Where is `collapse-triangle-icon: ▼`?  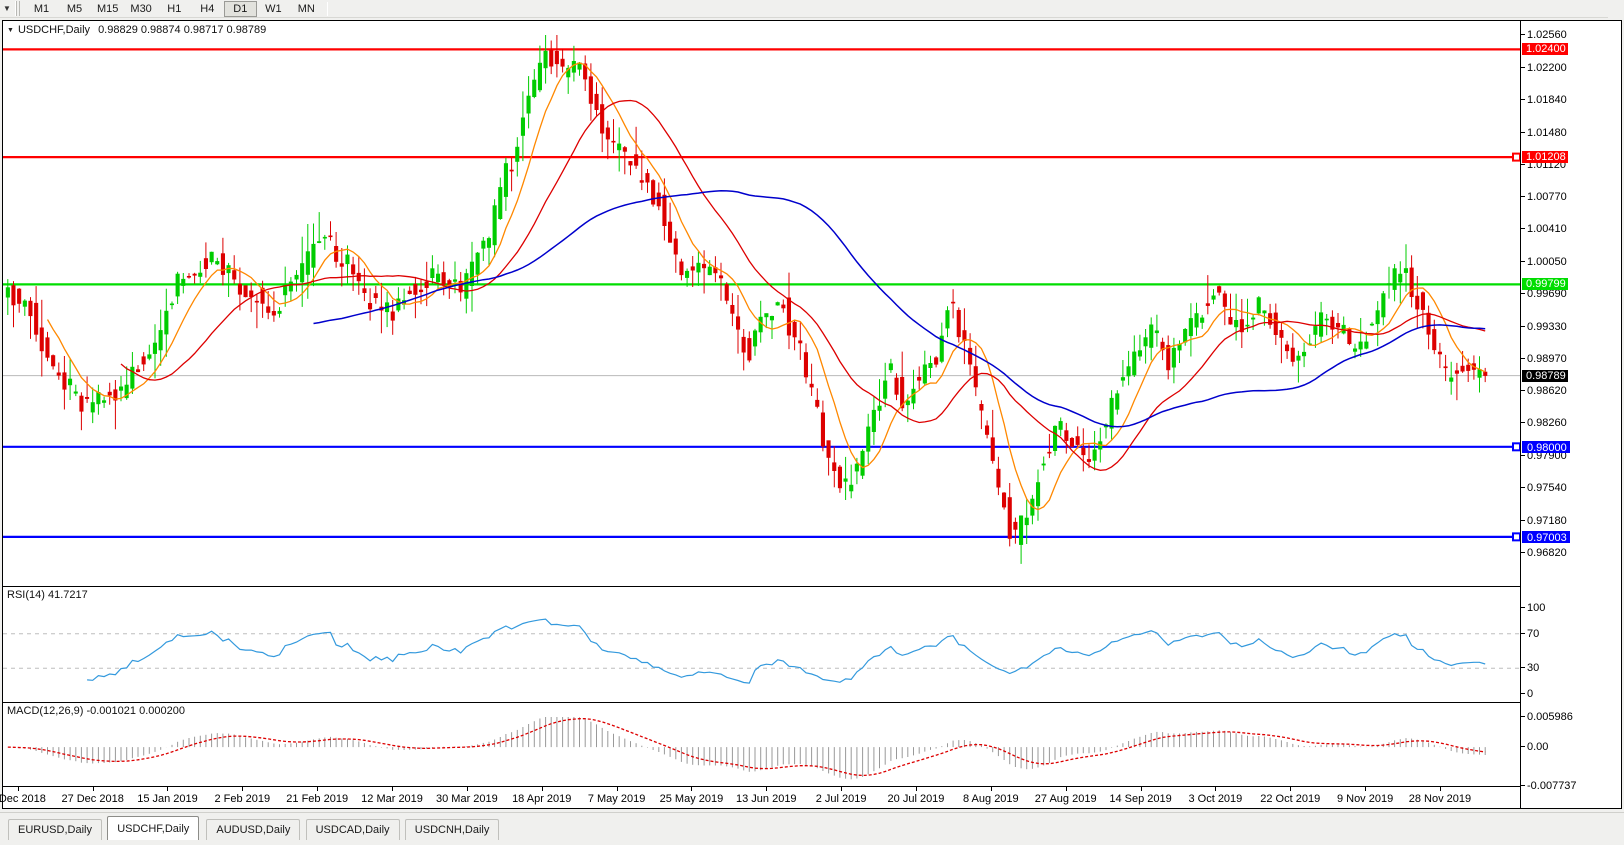
collapse-triangle-icon: ▼ is located at coordinates (10, 30).